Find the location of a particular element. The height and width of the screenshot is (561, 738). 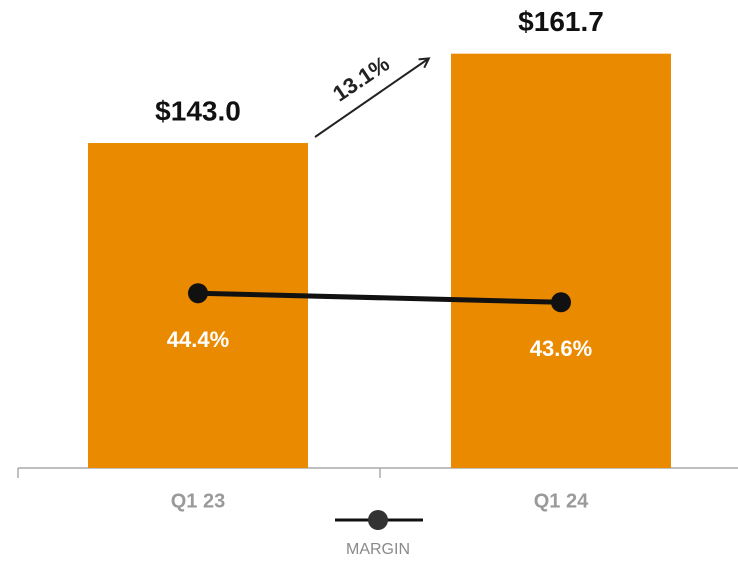

growth-annotation: 13.1% is located at coordinates (361, 79).